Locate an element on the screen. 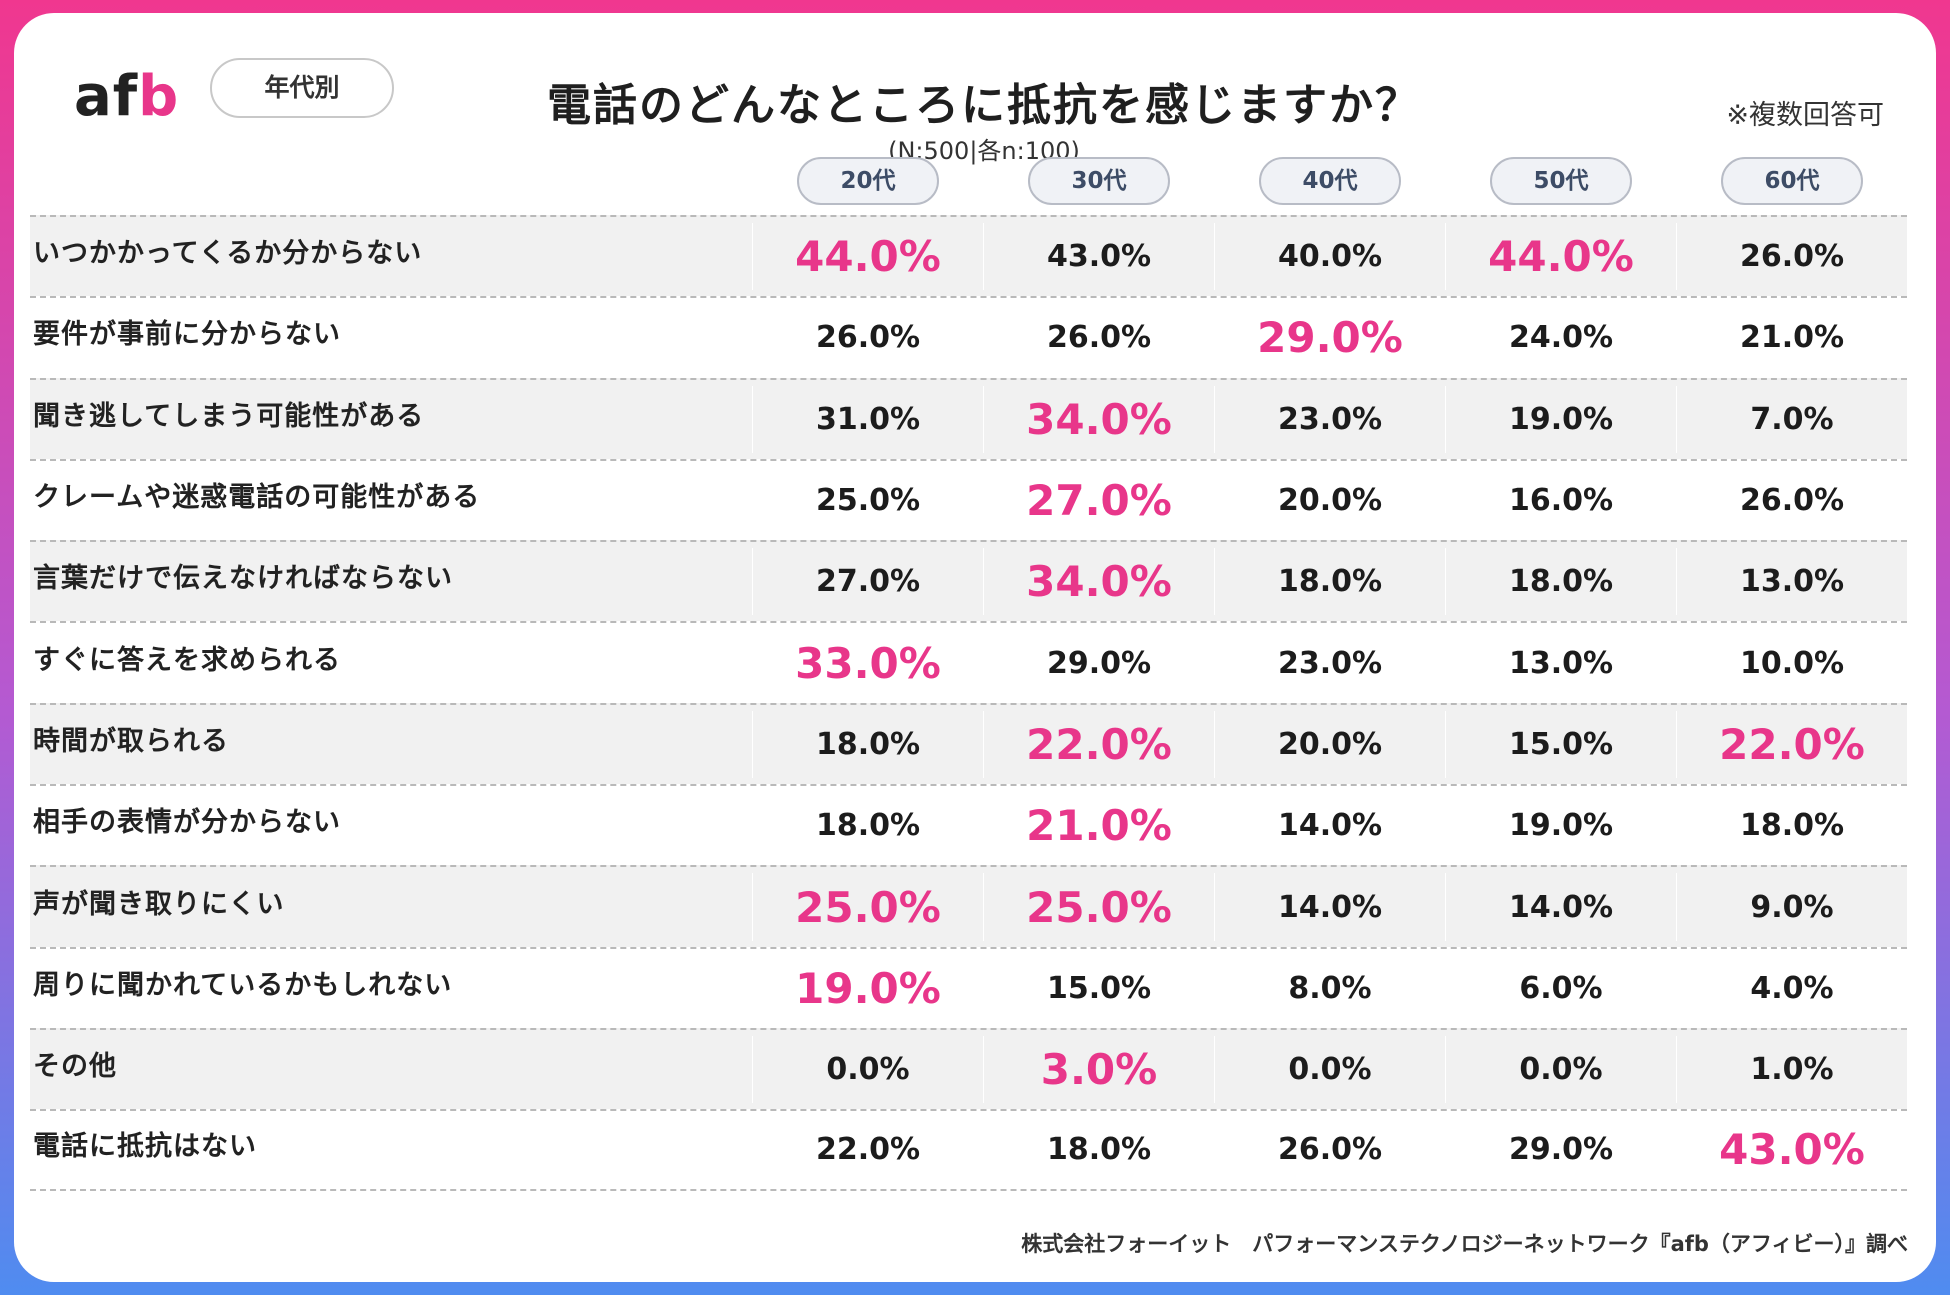 This screenshot has height=1295, width=1950. column-header-50s: 50代 is located at coordinates (1561, 181).